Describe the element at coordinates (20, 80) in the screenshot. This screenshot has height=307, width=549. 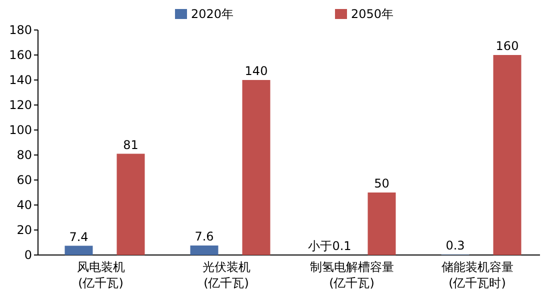
I see `y-tick-label: 140` at that location.